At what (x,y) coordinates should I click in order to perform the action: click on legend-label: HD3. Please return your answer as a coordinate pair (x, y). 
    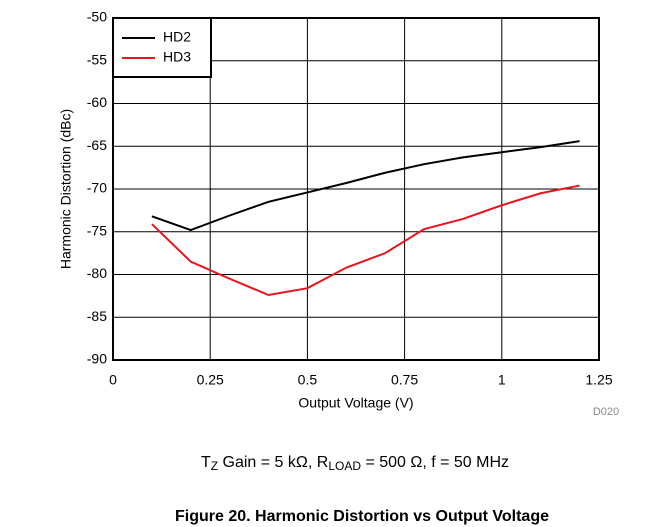
    Looking at the image, I should click on (177, 57).